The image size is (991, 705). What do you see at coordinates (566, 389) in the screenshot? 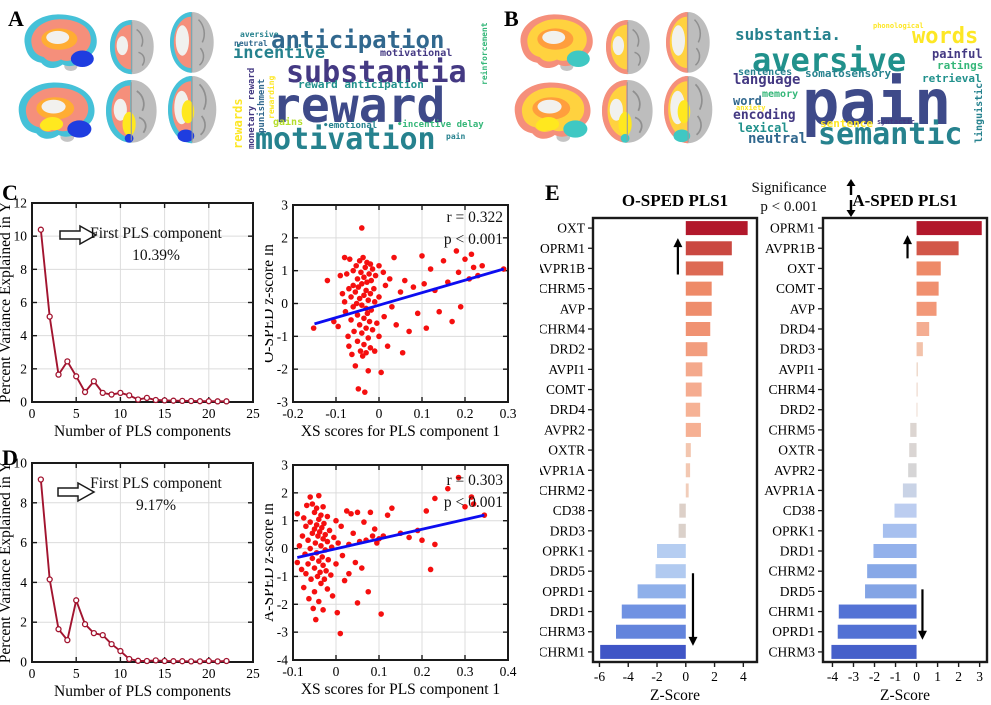
I see `gene-label-COMT: COMT` at bounding box center [566, 389].